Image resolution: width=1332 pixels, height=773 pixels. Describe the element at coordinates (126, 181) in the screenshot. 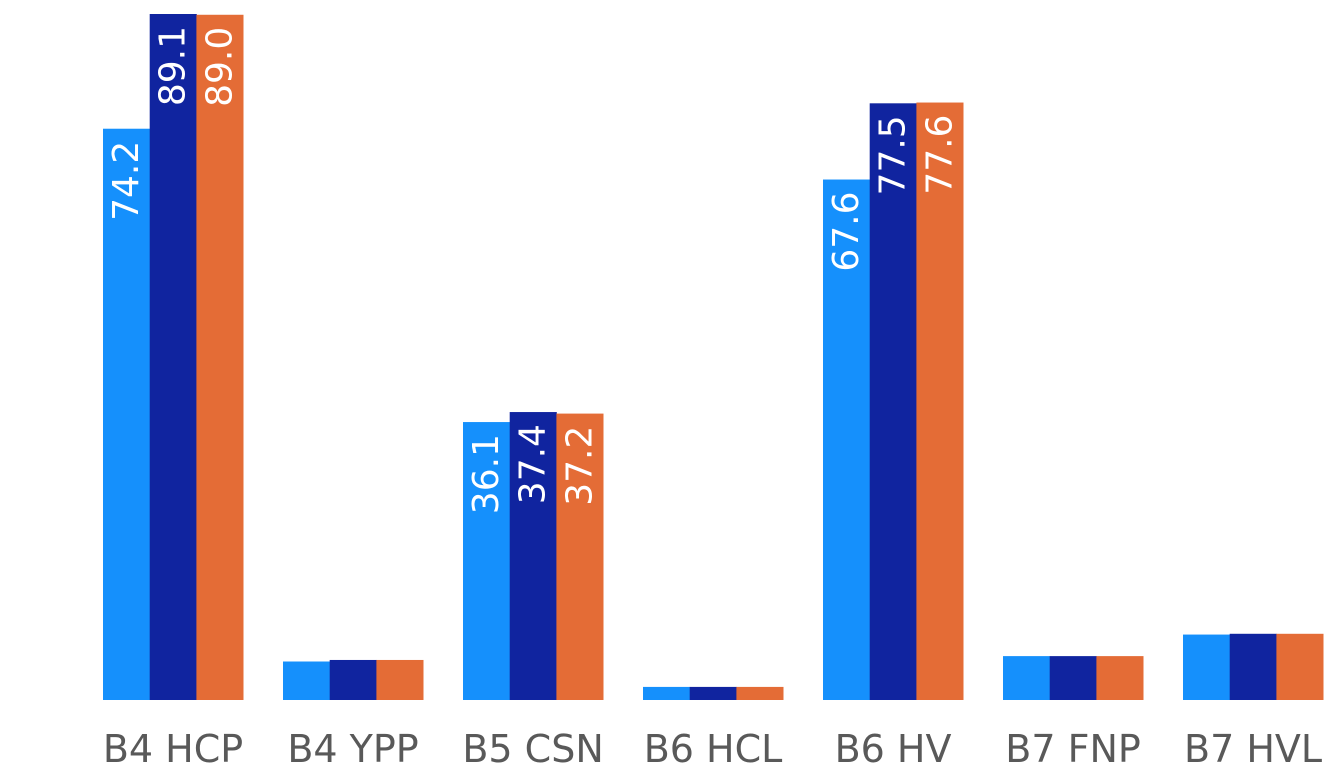

I see `value-label-0-0: 74.2` at that location.